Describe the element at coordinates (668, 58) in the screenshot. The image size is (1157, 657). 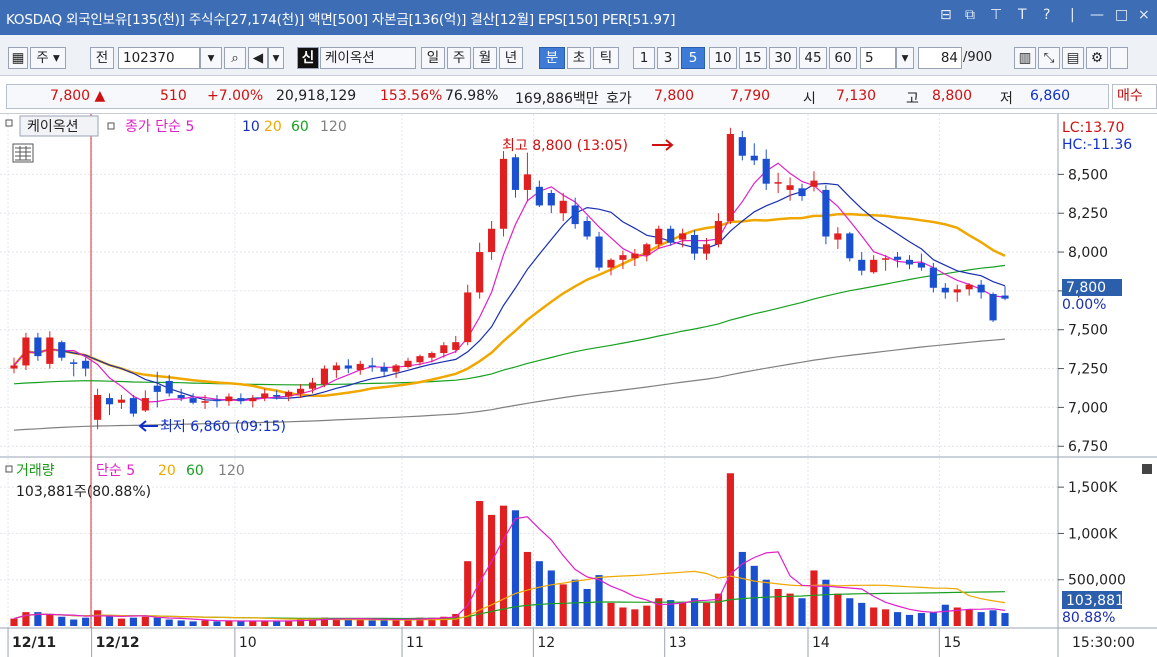
I see `interval-3: 3` at that location.